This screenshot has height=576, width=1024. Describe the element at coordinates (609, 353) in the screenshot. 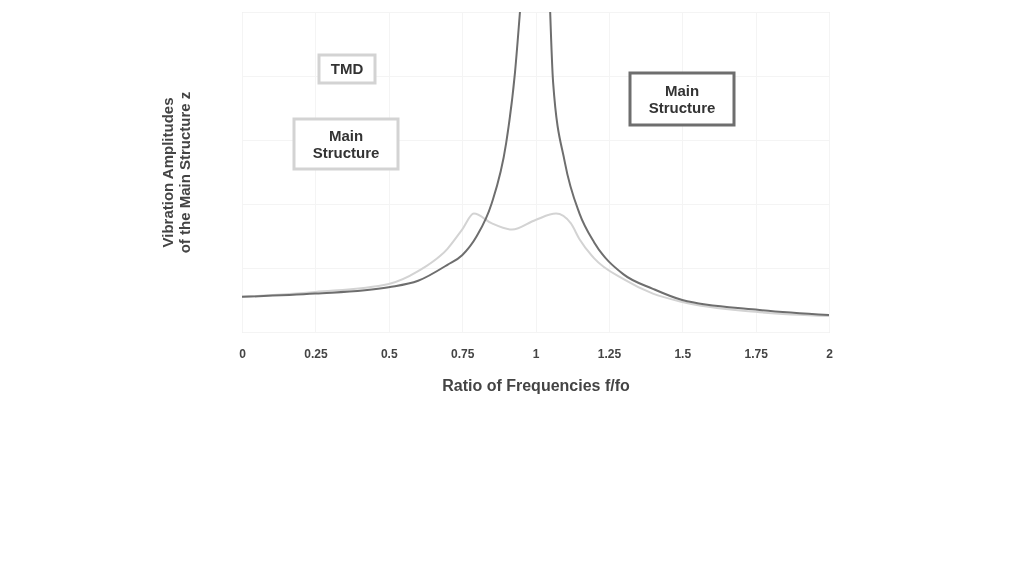

I see `x-tick-label: 1.25` at that location.